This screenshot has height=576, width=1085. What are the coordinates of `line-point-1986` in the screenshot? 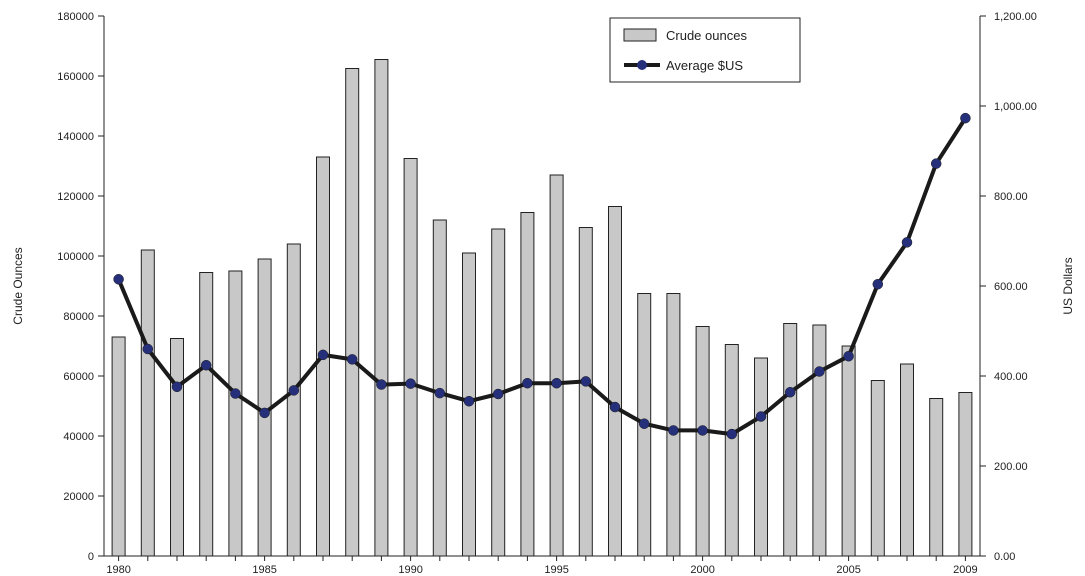 It's located at (294, 390).